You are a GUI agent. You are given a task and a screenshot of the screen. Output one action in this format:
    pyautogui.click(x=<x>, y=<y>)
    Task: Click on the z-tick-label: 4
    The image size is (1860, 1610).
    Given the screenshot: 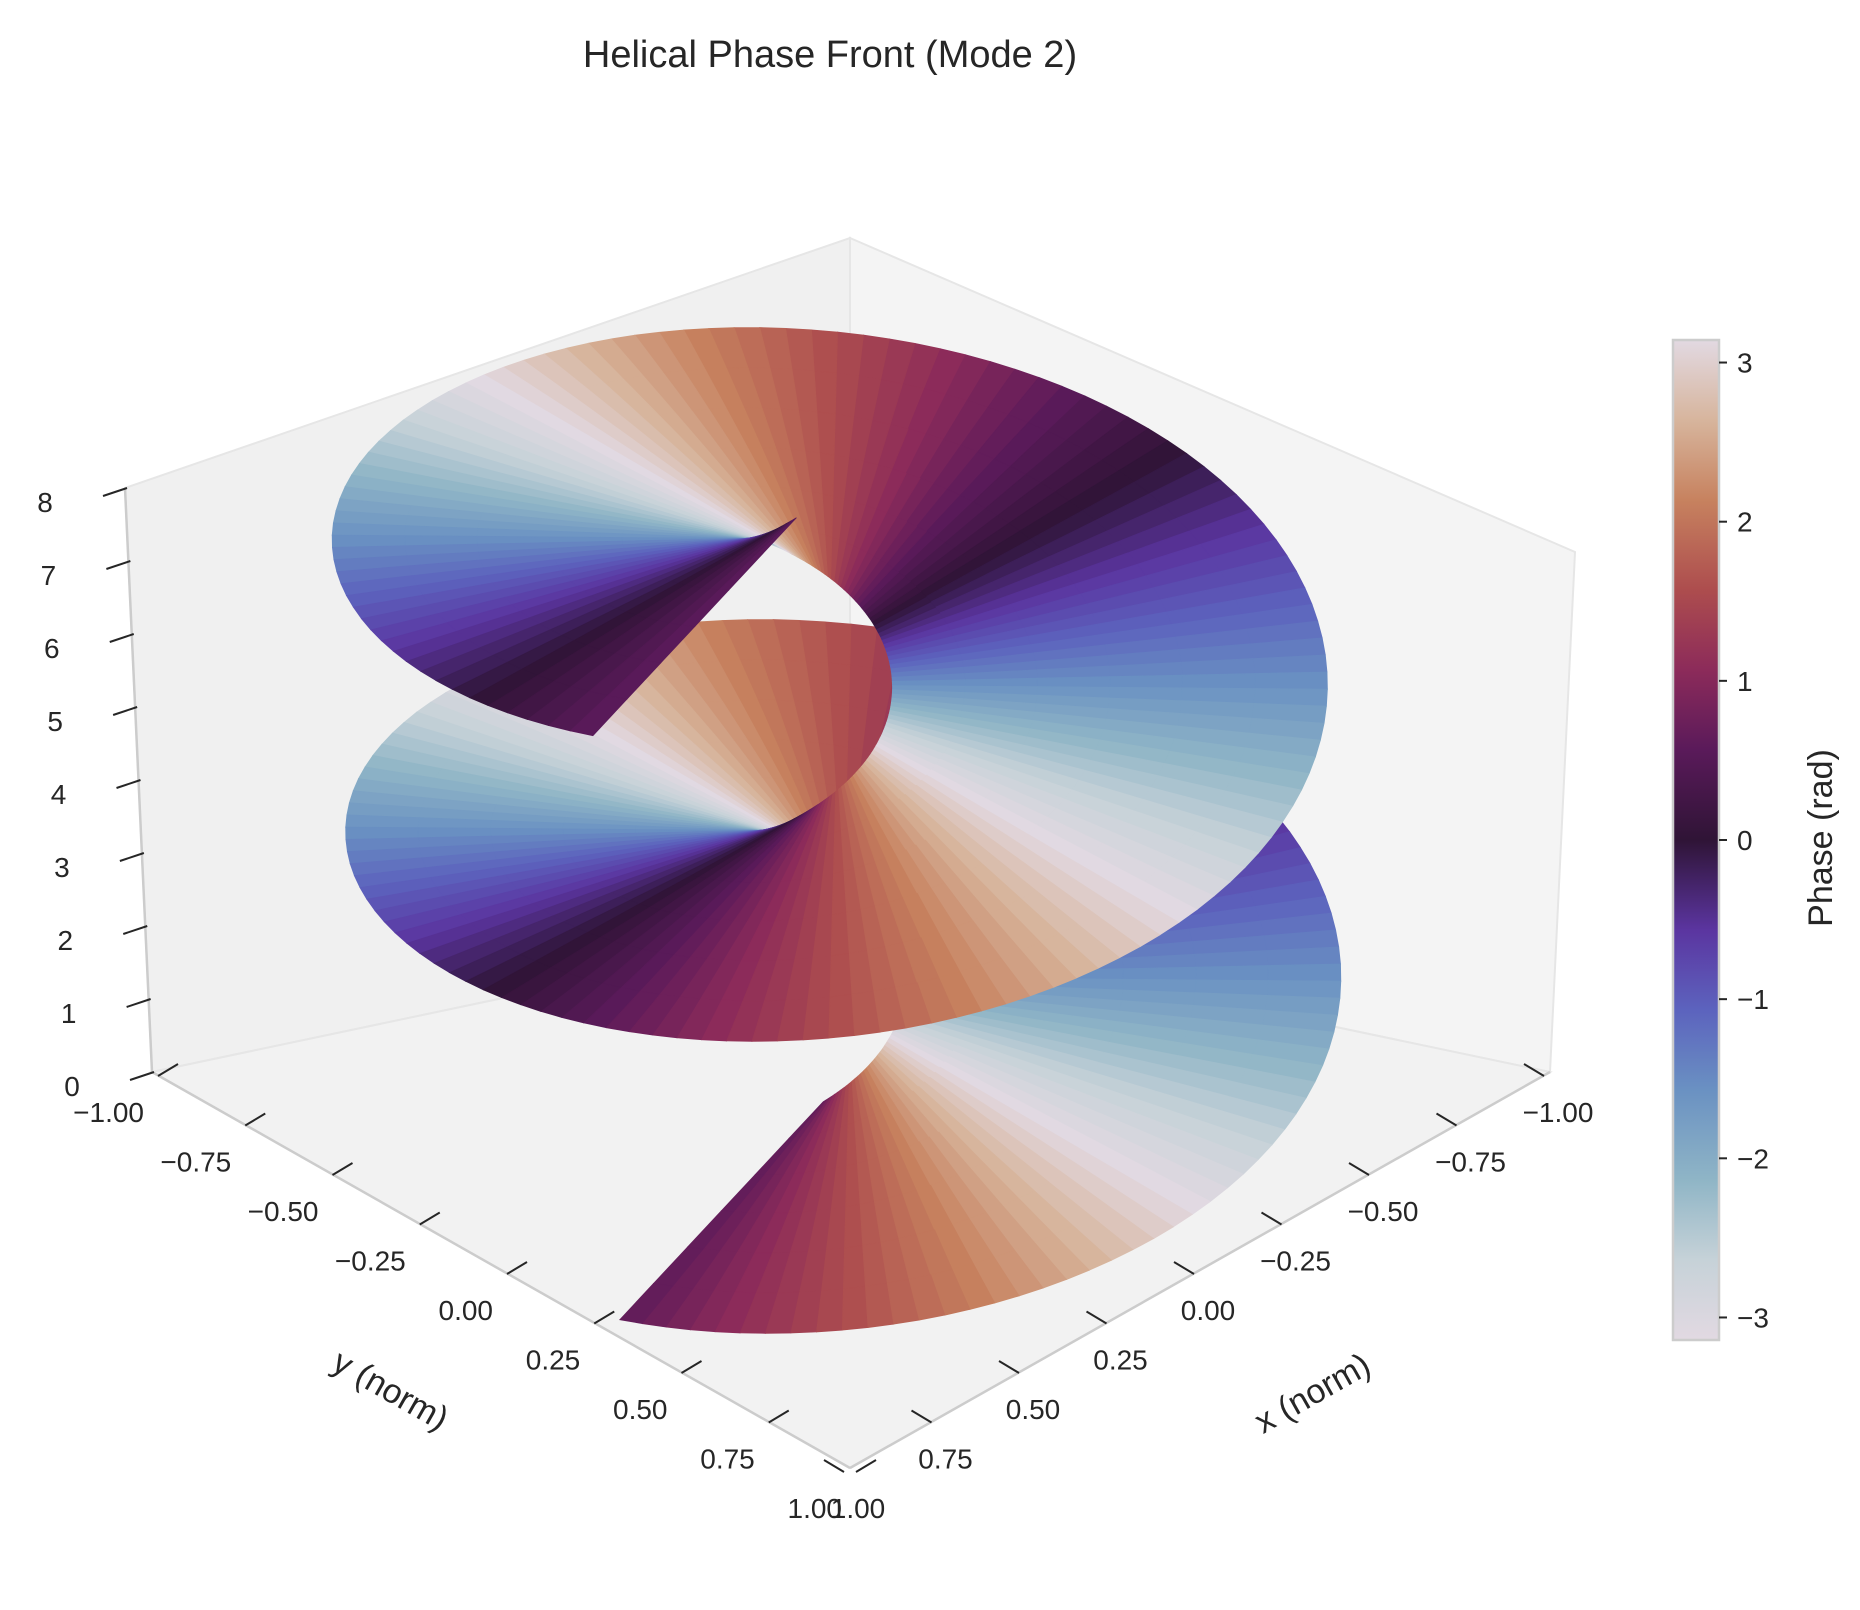 What is the action you would take?
    pyautogui.click(x=59, y=794)
    